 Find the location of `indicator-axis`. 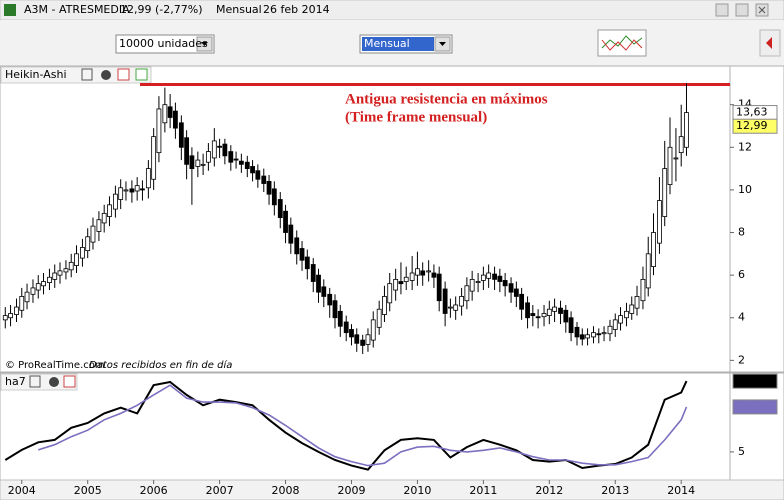

indicator-axis is located at coordinates (756, 426).